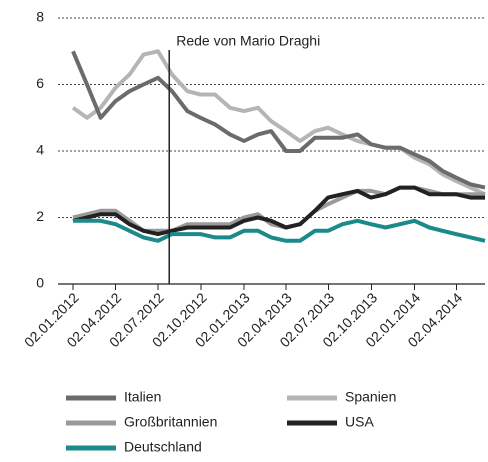 The image size is (488, 462). I want to click on y-tick-label: 8, so click(40, 17).